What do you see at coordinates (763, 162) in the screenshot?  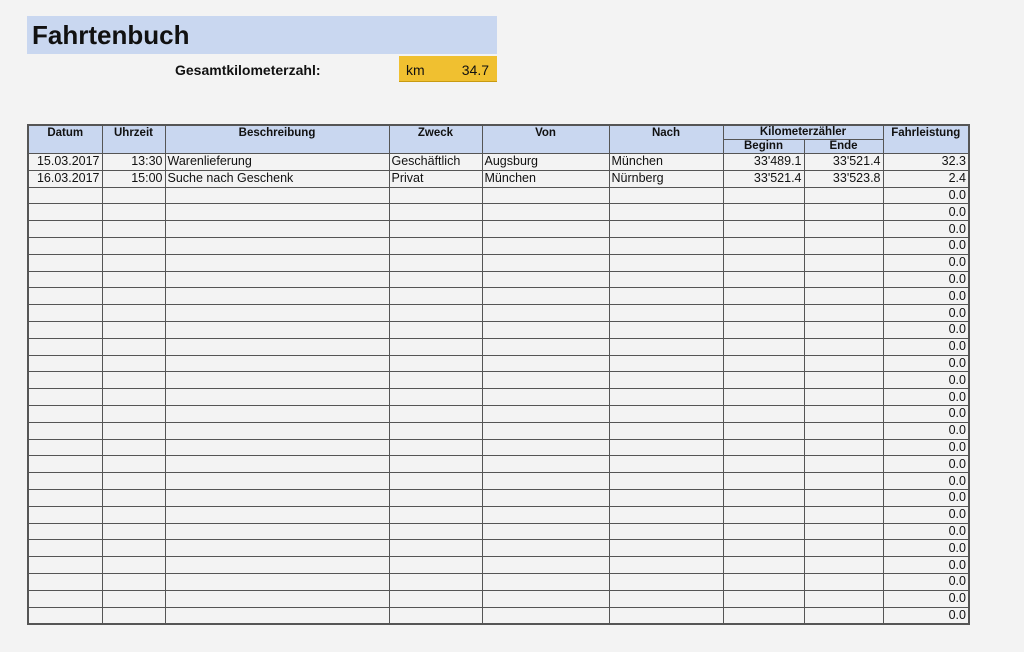 I see `cell-beginn: 33'489.1` at bounding box center [763, 162].